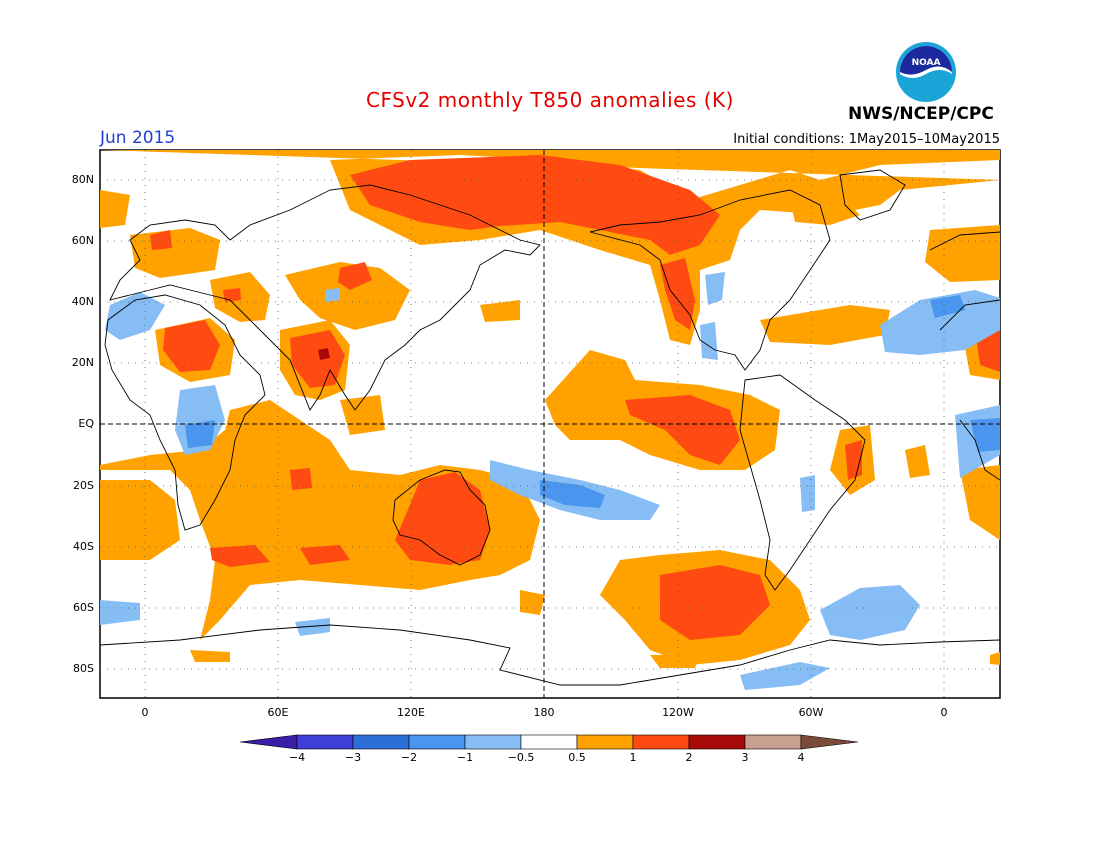  Describe the element at coordinates (83, 546) in the screenshot. I see `lat-label: 40S` at that location.